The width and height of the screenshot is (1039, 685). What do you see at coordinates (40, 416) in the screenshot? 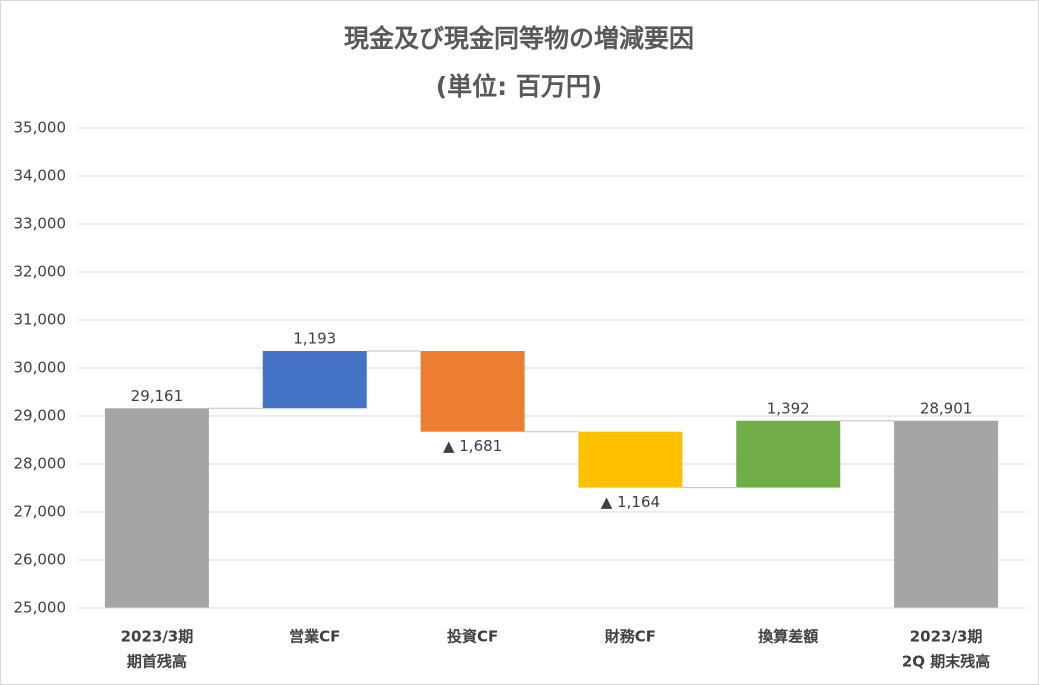
I see `y-tick-label: 29,000` at bounding box center [40, 416].